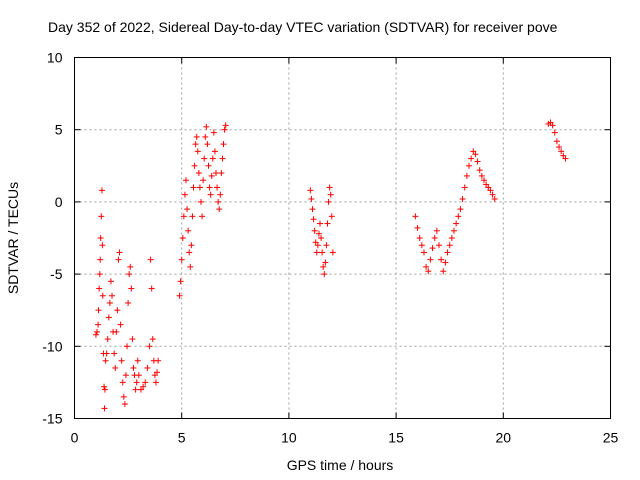  What do you see at coordinates (345, 438) in the screenshot?
I see `x-tick-labels: 0 5 10 15 20 25` at bounding box center [345, 438].